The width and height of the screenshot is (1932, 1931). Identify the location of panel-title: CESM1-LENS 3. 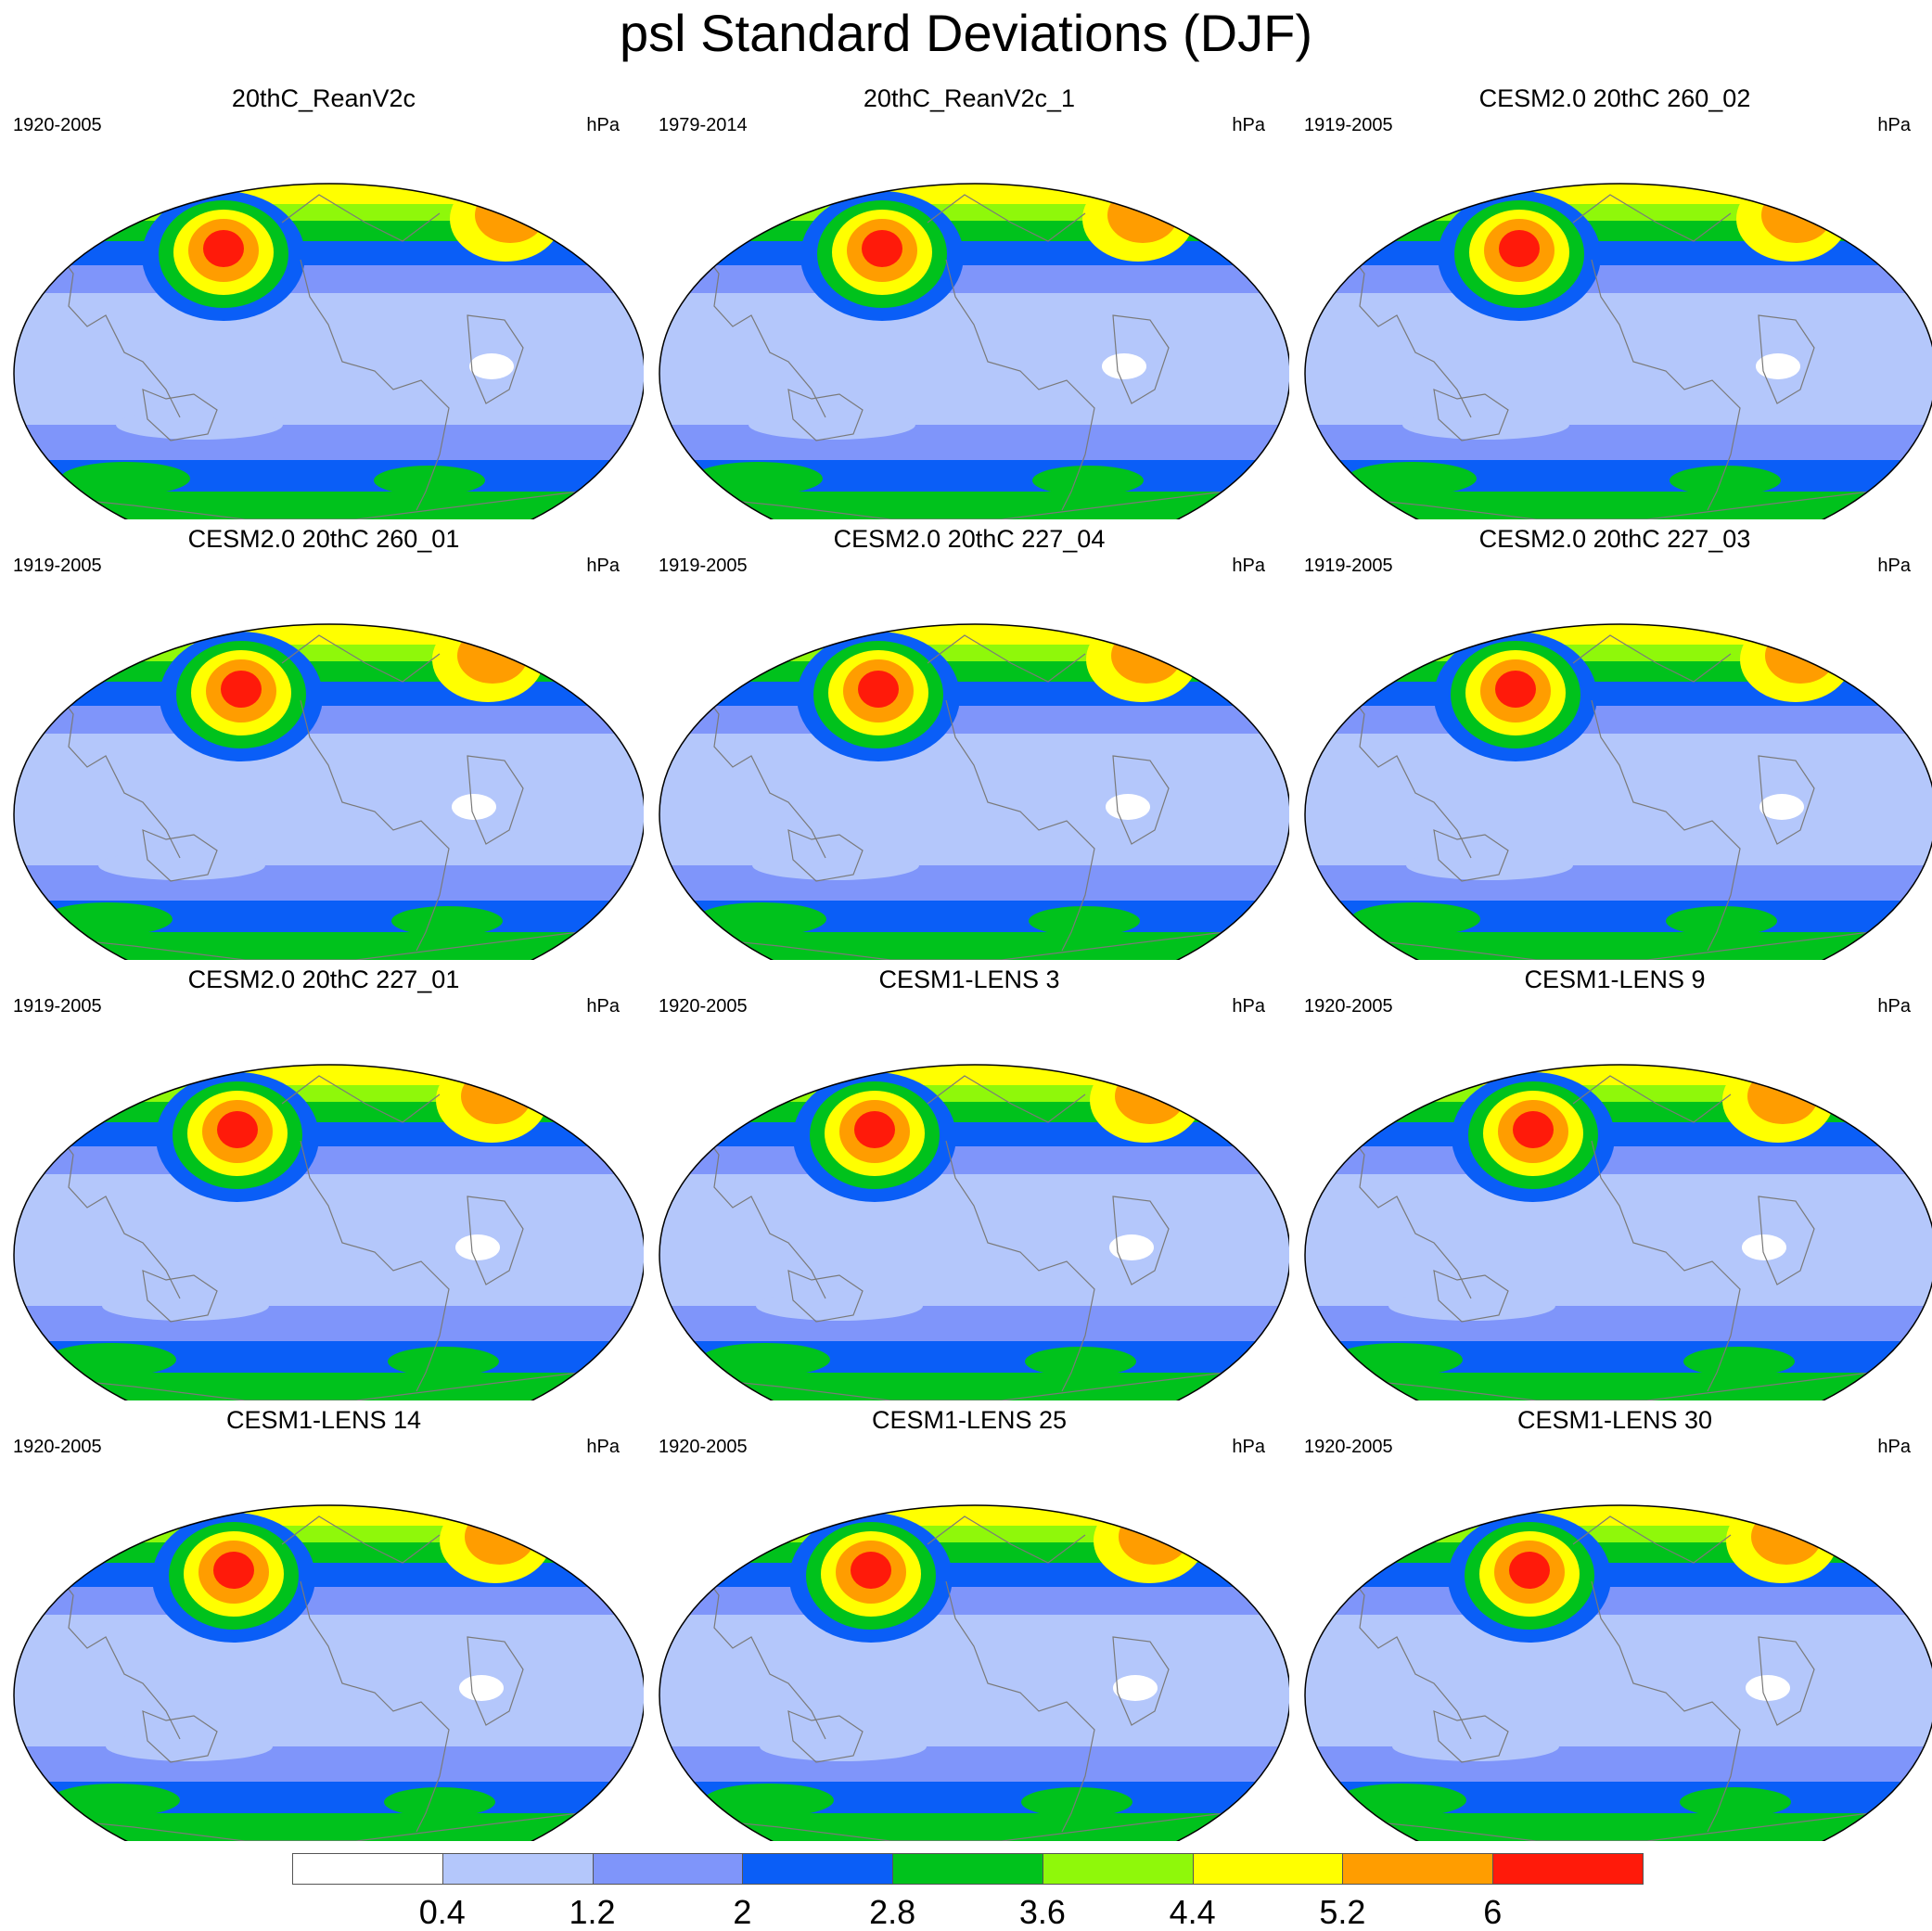
(969, 979).